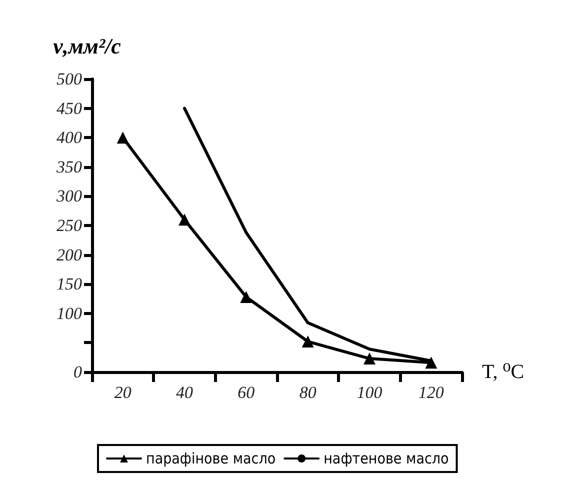  I want to click on y-tick-label: 450, so click(69, 108).